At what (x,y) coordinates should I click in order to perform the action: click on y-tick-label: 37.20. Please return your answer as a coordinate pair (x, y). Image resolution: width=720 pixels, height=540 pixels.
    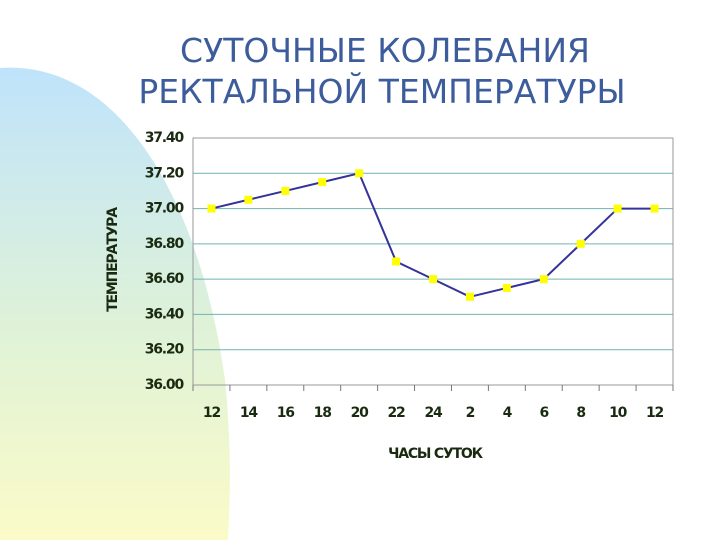
    Looking at the image, I should click on (165, 173).